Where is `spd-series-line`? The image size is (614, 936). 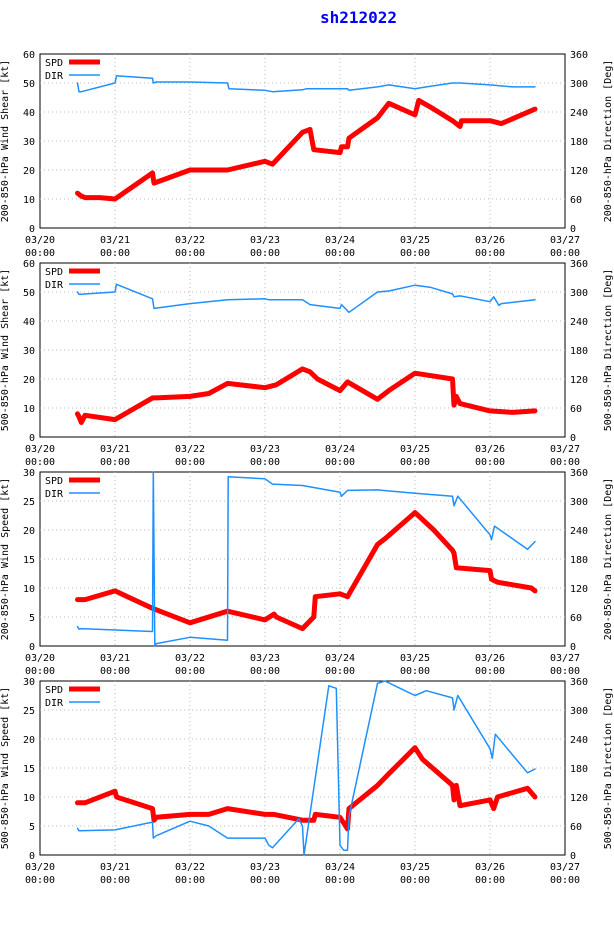
spd-series-line is located at coordinates (306, 571).